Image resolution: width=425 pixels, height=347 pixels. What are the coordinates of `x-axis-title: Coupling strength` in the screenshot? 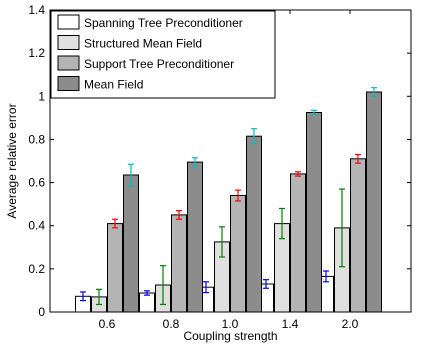 It's located at (230, 336).